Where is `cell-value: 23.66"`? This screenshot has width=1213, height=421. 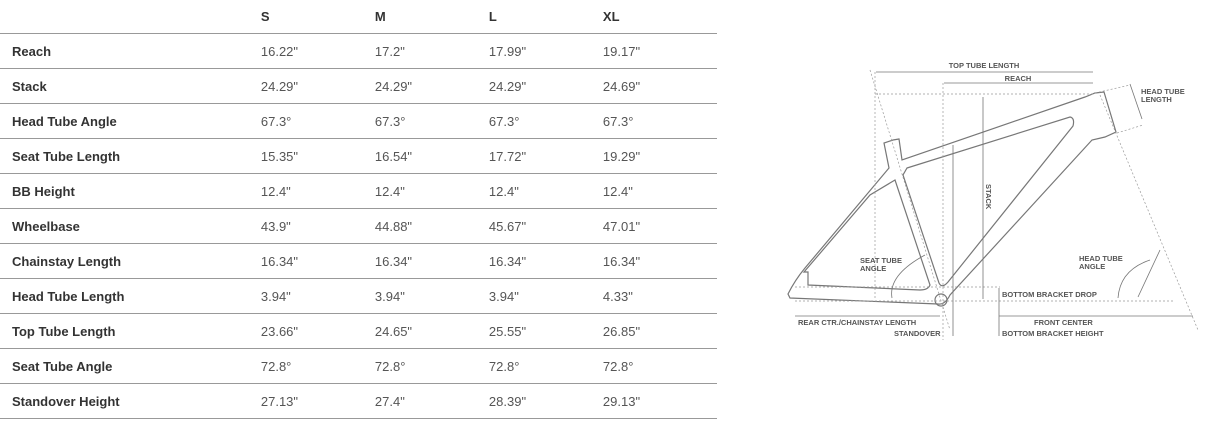 cell-value: 23.66" is located at coordinates (317, 331).